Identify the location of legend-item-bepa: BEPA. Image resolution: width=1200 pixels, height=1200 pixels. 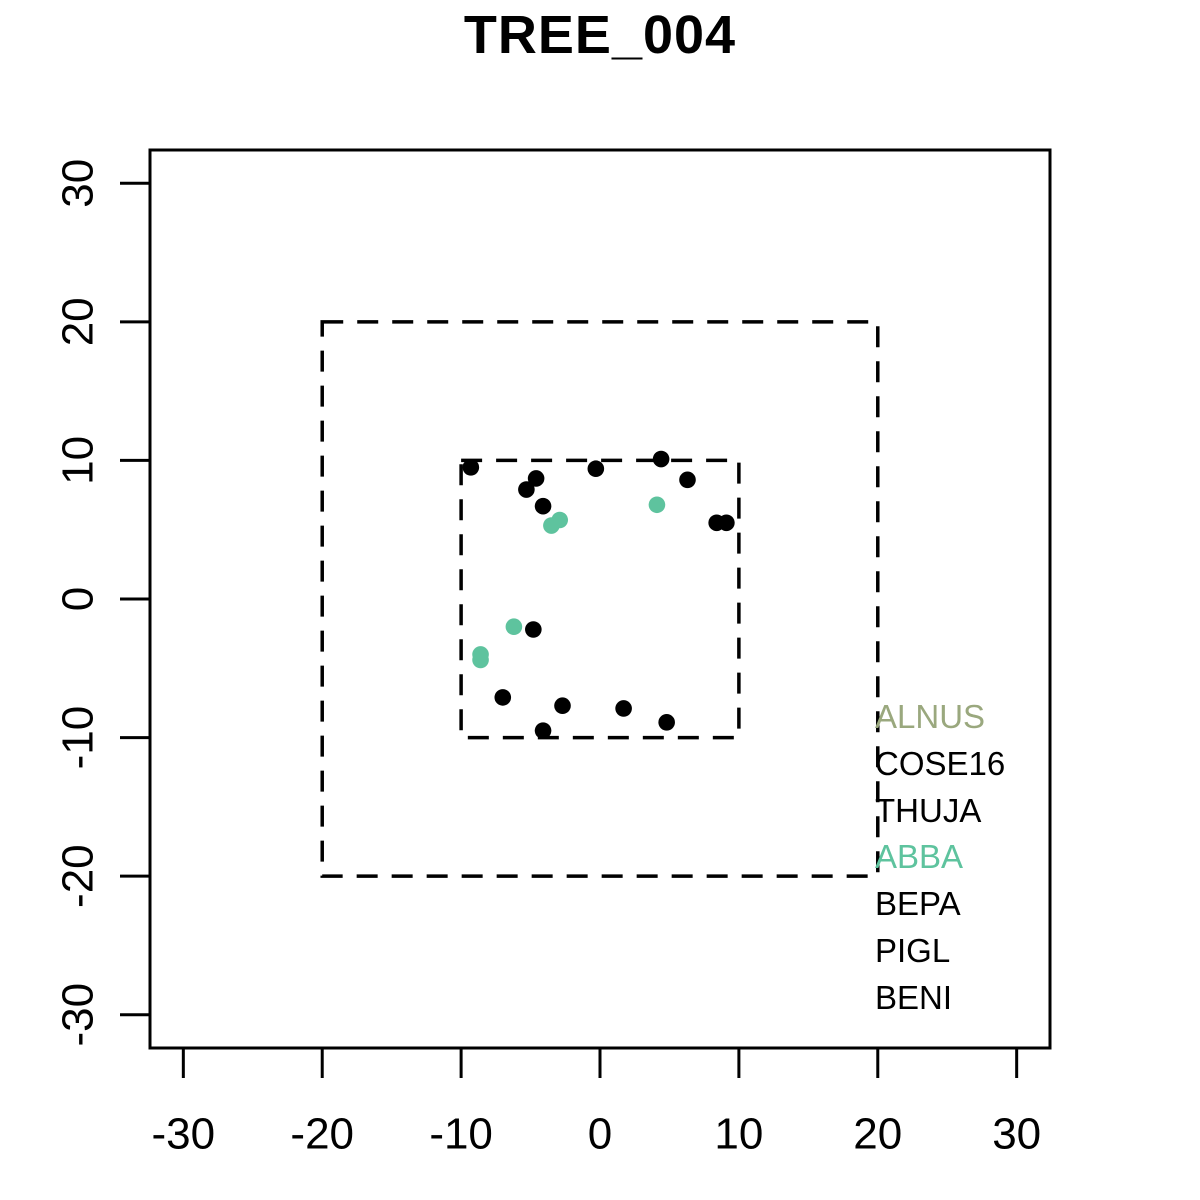
(918, 904).